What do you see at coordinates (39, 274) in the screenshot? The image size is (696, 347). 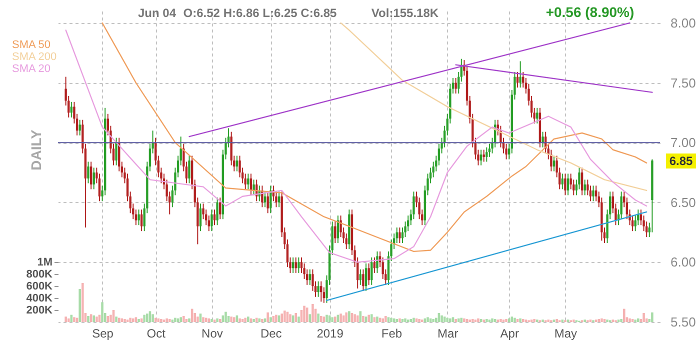 I see `y2-tick-label: 800K` at bounding box center [39, 274].